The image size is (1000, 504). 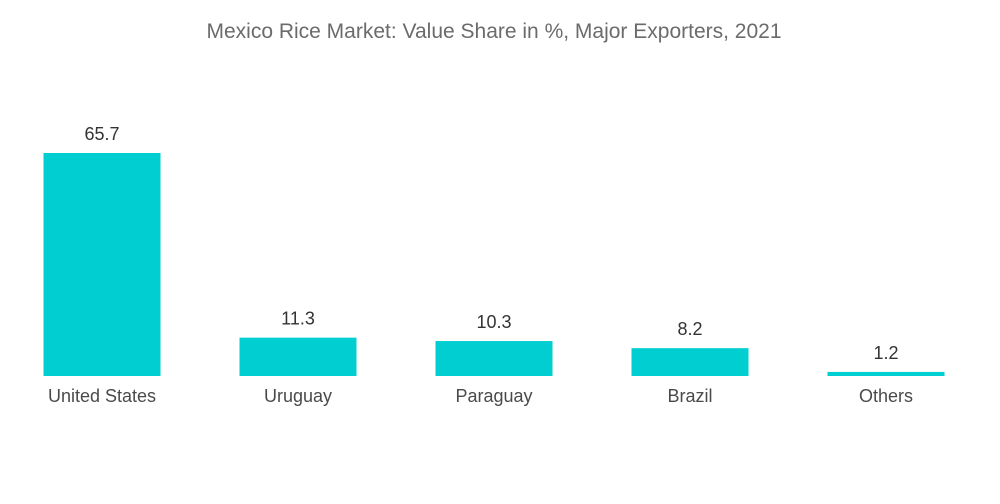 What do you see at coordinates (886, 396) in the screenshot?
I see `category-label-others: Others` at bounding box center [886, 396].